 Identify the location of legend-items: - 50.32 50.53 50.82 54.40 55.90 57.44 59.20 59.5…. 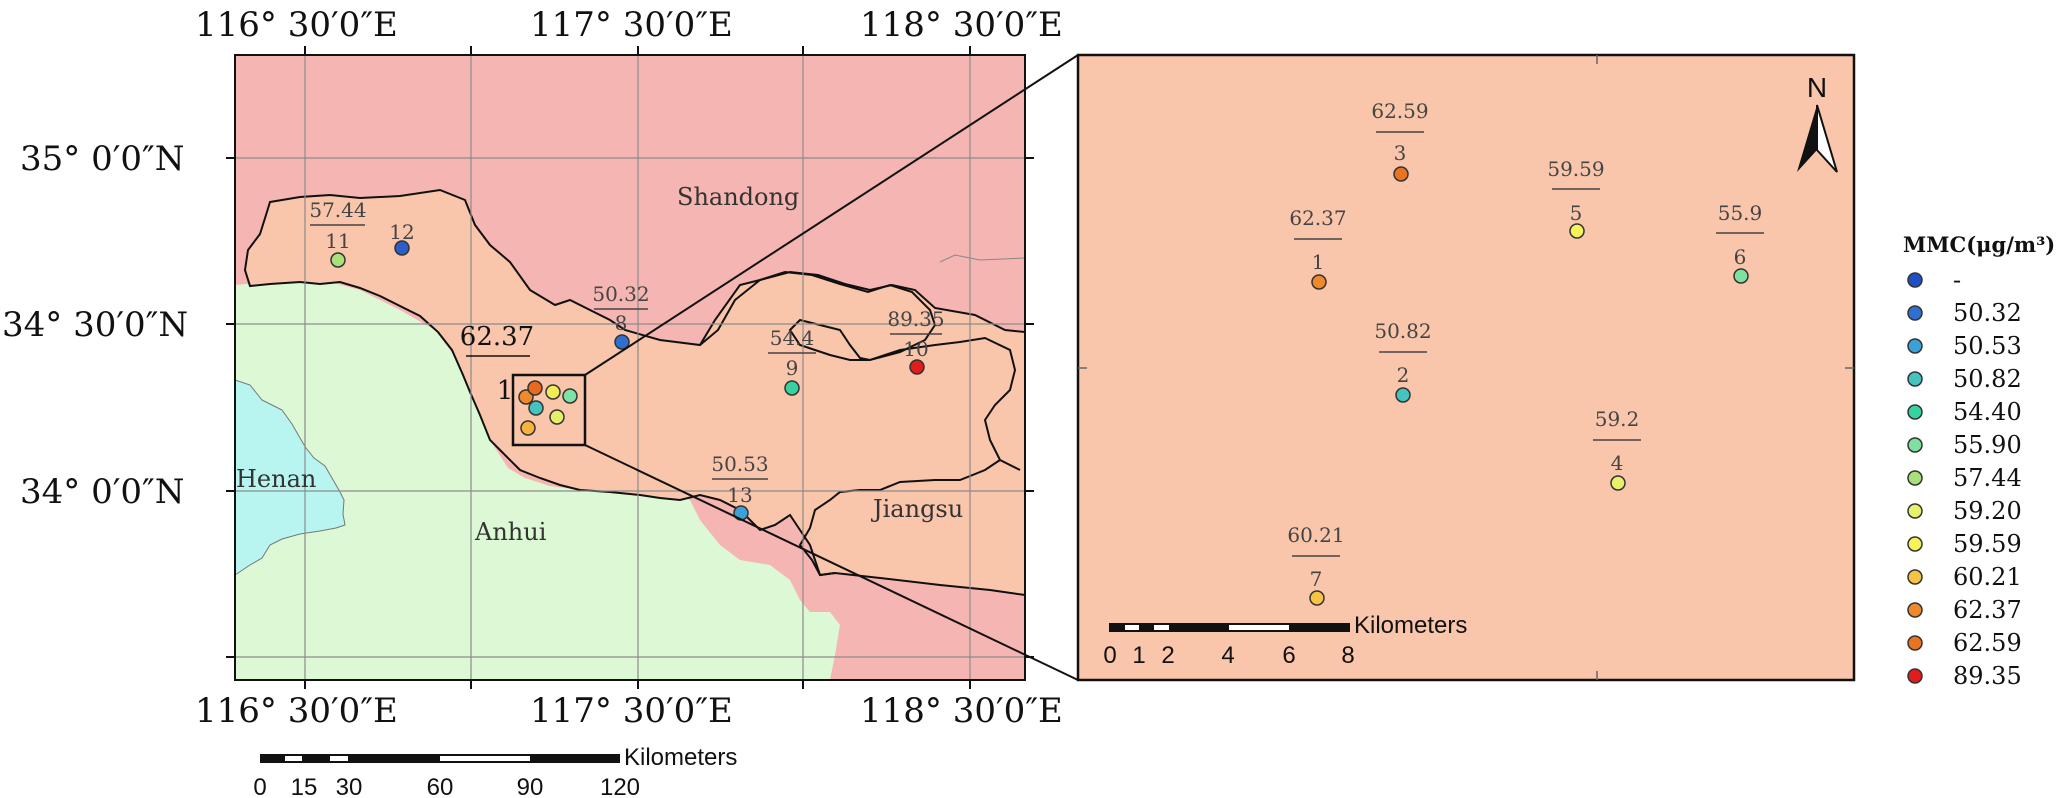
(1964, 478).